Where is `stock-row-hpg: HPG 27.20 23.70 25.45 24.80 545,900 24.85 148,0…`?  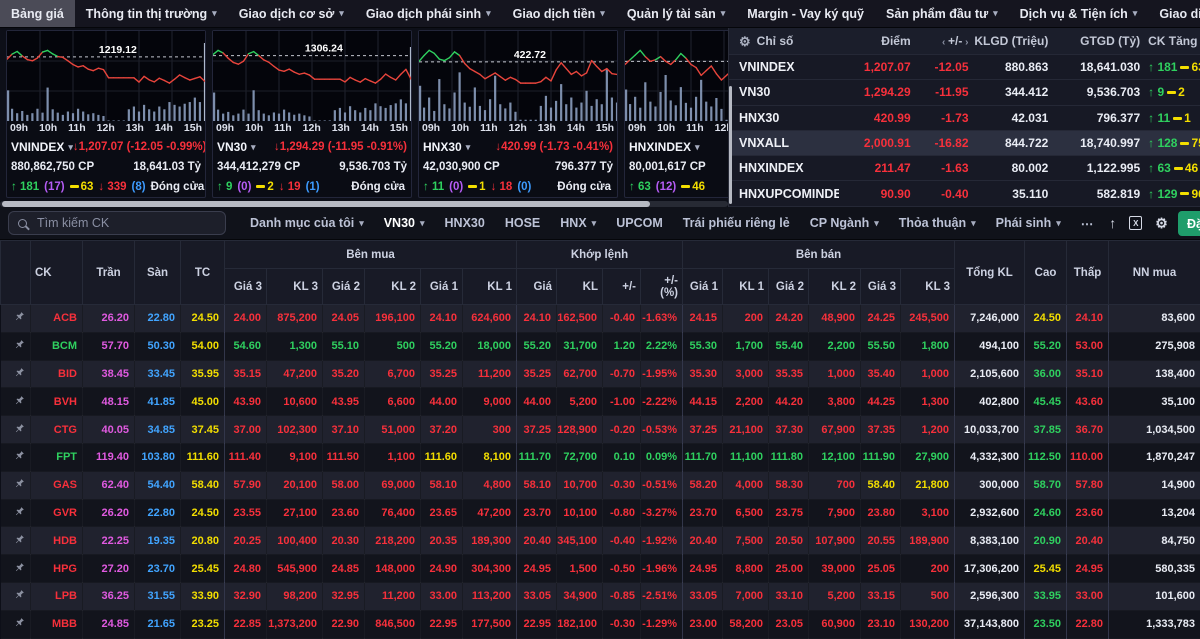
stock-row-hpg: HPG 27.20 23.70 25.45 24.80 545,900 24.85 148,0… is located at coordinates (600, 568).